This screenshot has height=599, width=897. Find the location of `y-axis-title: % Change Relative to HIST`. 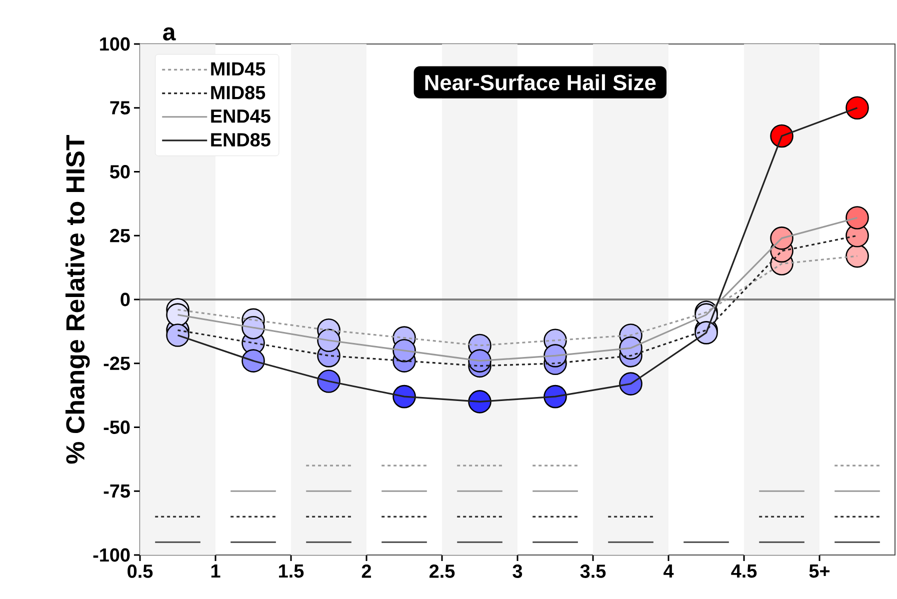

y-axis-title: % Change Relative to HIST is located at coordinates (78, 299).